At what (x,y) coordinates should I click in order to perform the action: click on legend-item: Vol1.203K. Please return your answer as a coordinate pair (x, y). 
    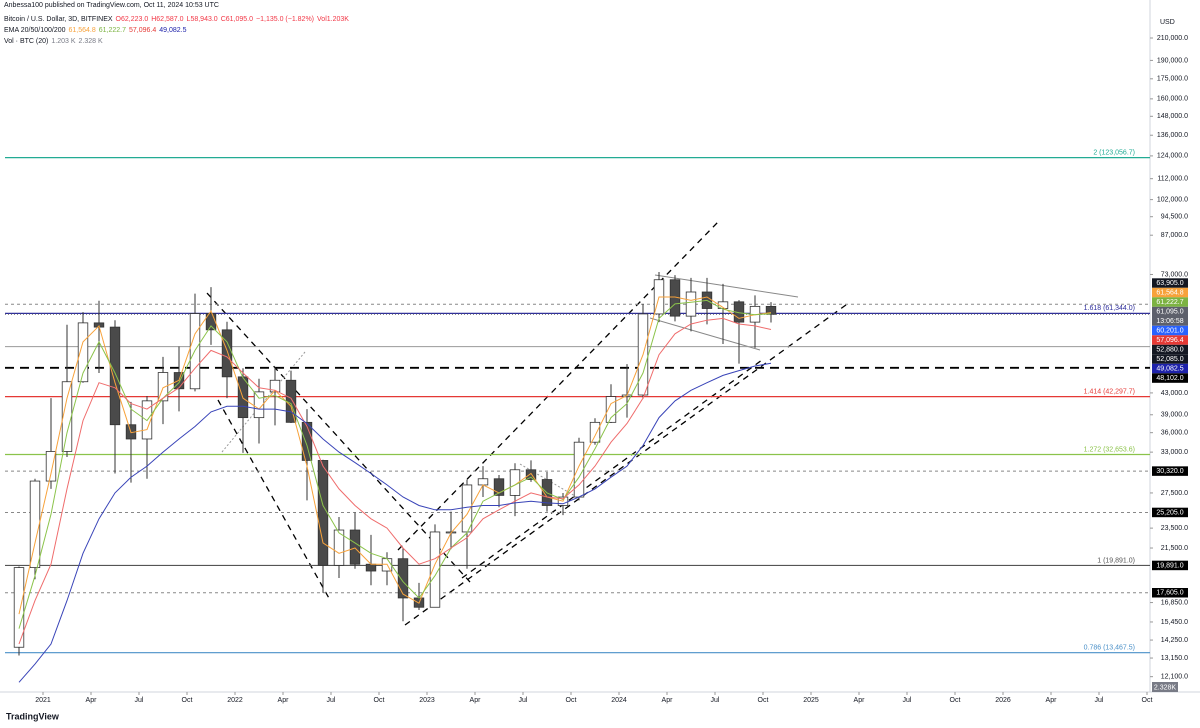
    Looking at the image, I should click on (333, 19).